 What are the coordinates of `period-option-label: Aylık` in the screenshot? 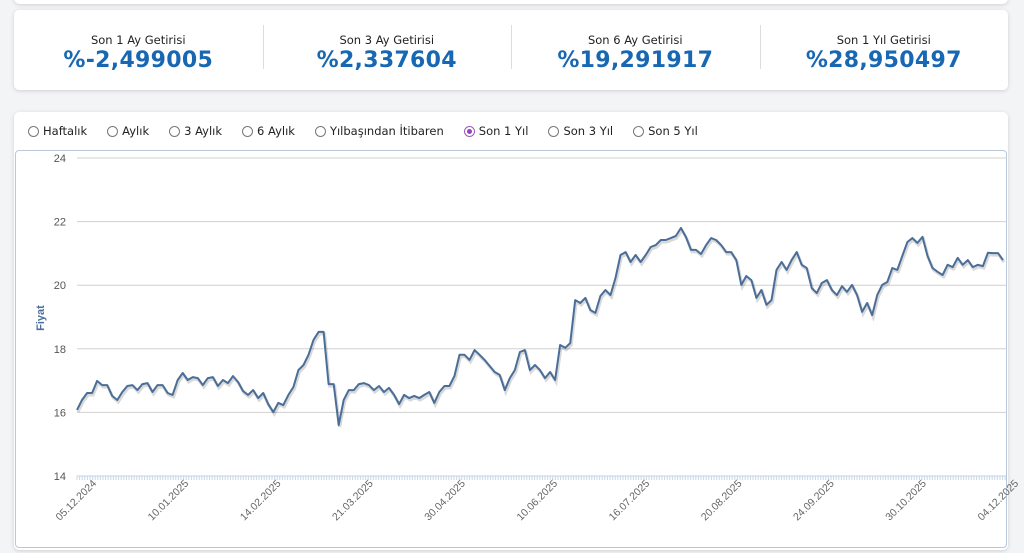 It's located at (136, 131).